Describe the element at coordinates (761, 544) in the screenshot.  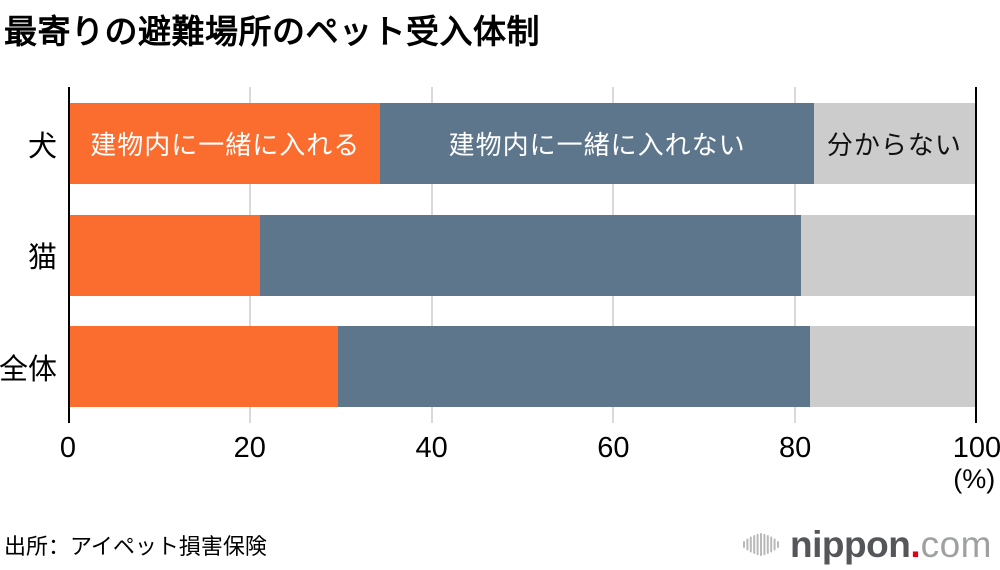
I see `logo-soundwave-icon` at that location.